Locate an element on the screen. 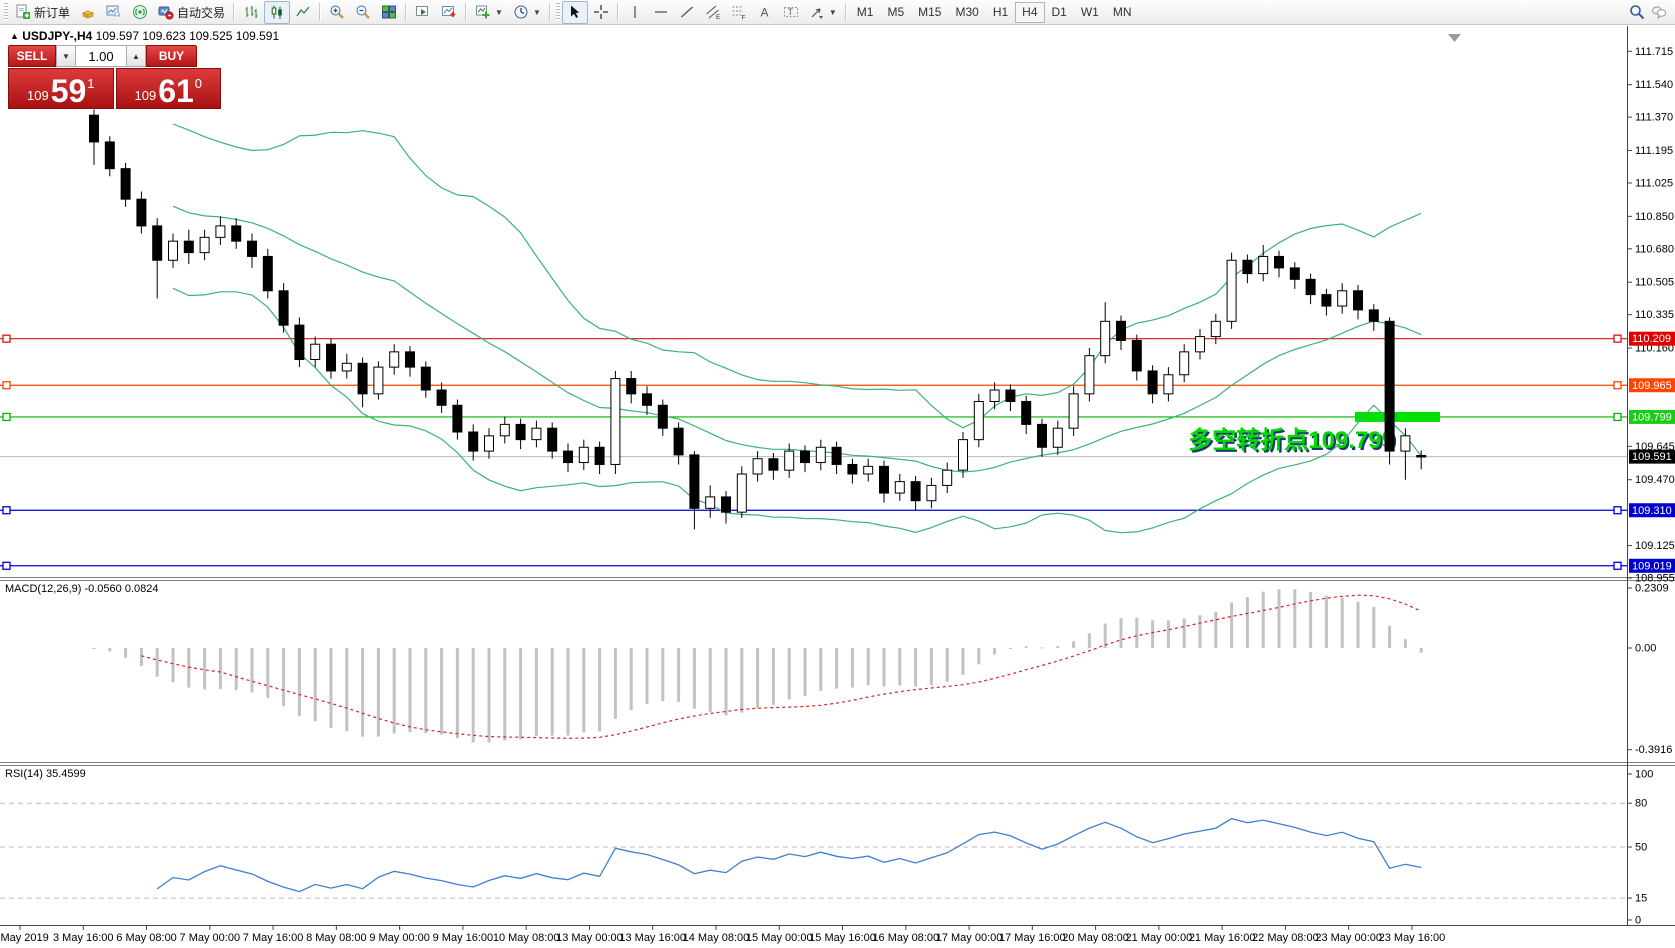 This screenshot has width=1675, height=948. buy-price-sup: 0 is located at coordinates (198, 83).